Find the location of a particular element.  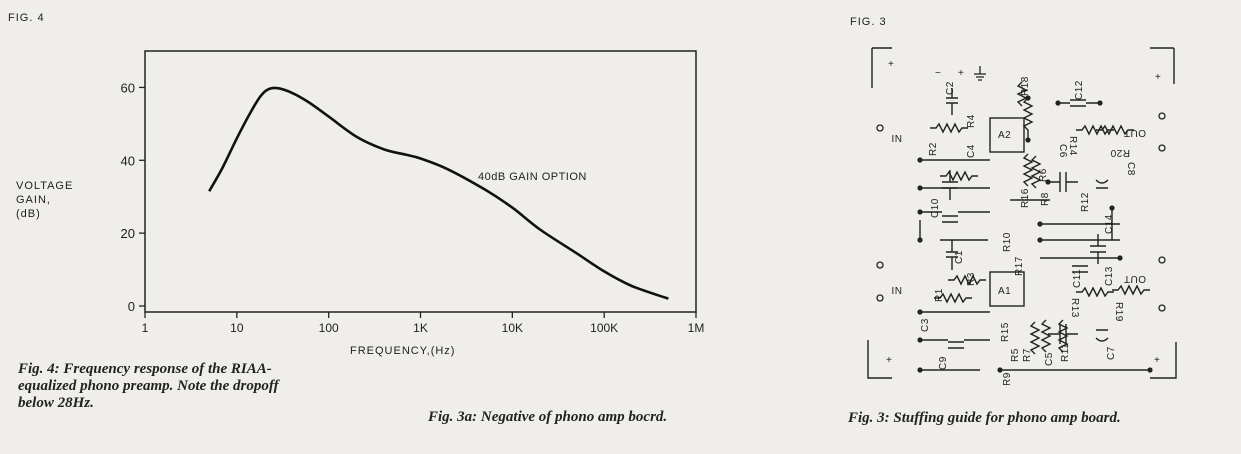

label-c4: C4 is located at coordinates (971, 151).